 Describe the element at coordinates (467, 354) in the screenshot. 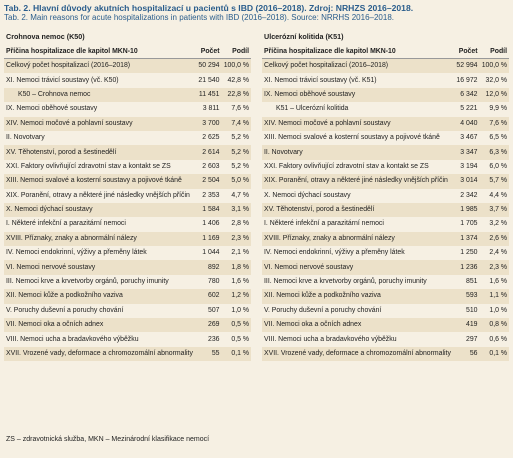

I see `table-cell: 56` at that location.